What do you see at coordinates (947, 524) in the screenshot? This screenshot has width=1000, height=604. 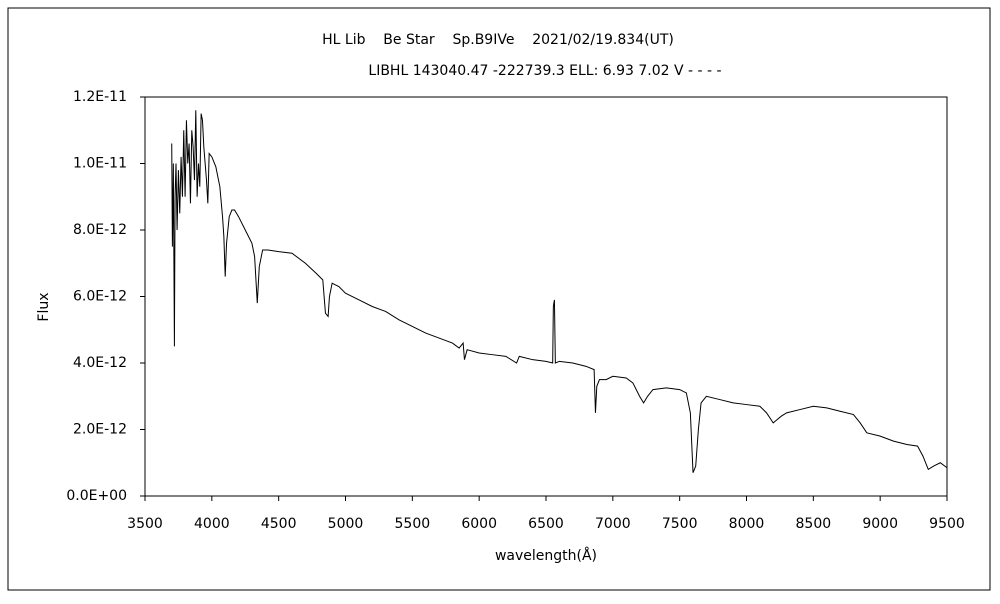 I see `x-tick-label: 9500` at bounding box center [947, 524].